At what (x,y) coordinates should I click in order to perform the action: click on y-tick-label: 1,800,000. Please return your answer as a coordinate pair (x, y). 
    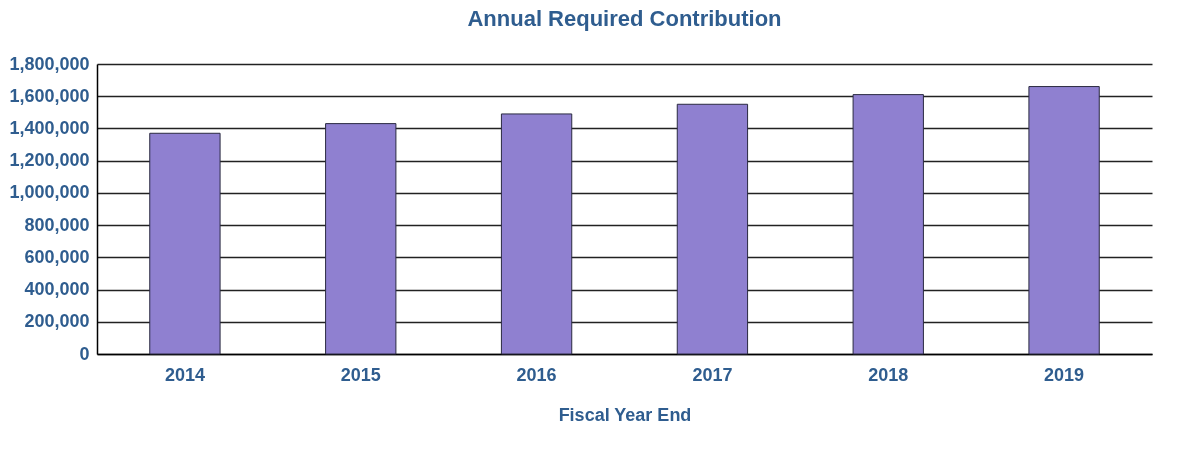
    Looking at the image, I should click on (49, 63).